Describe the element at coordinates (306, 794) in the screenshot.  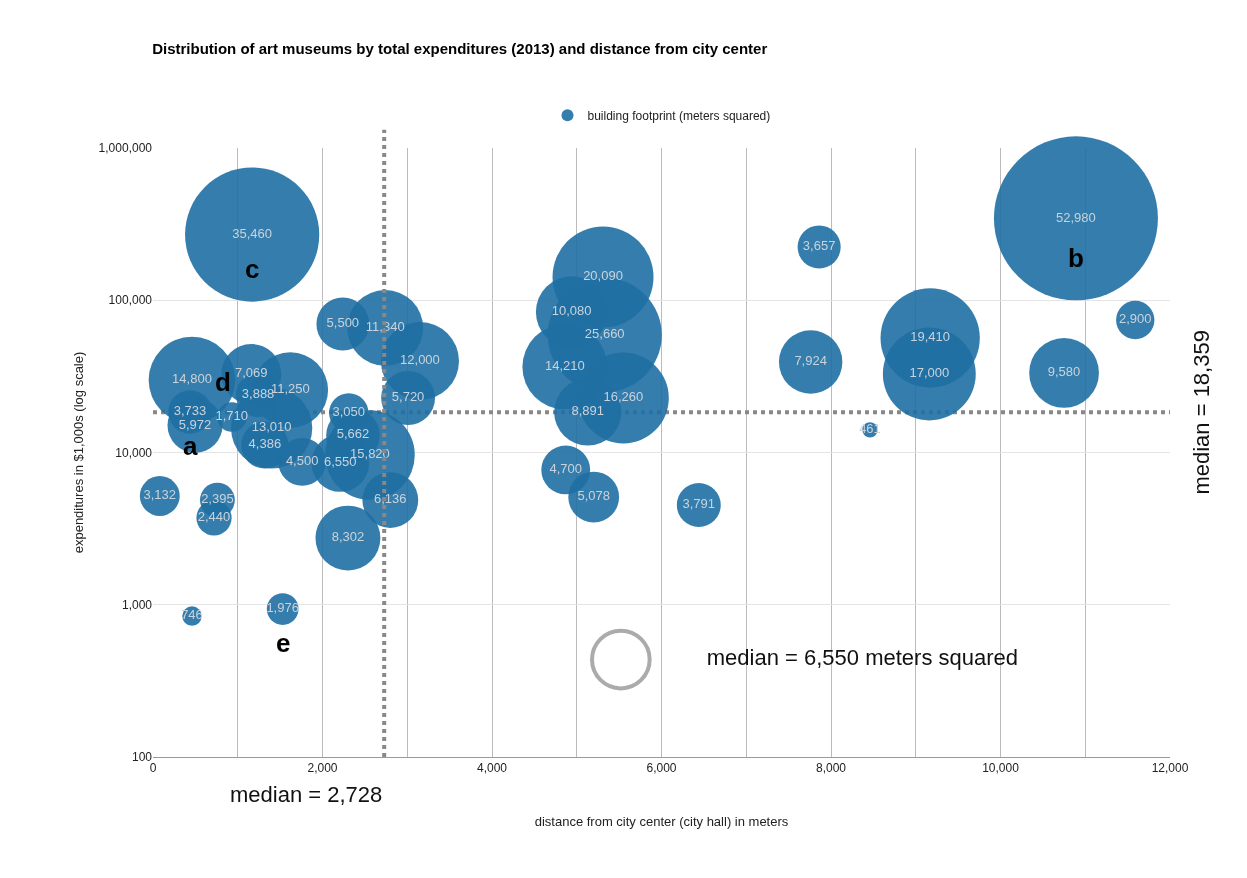
I see `ref-line-label: median = 2,728` at that location.